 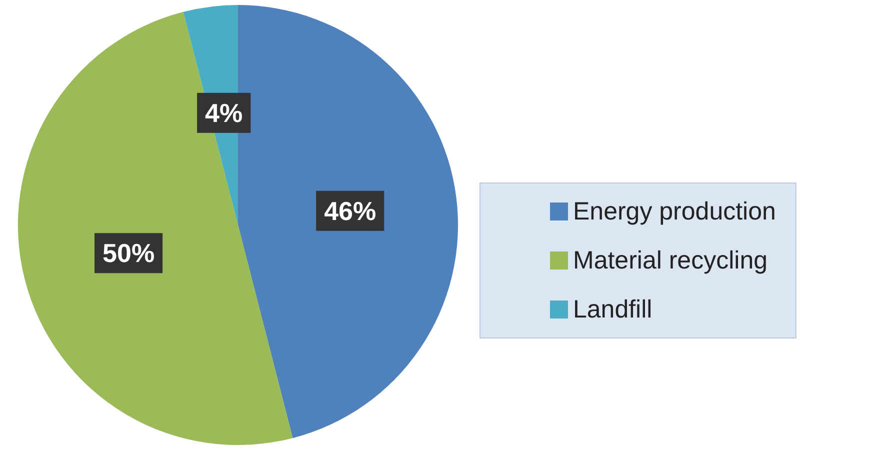 What do you see at coordinates (128, 253) in the screenshot?
I see `data-label: 50%` at bounding box center [128, 253].